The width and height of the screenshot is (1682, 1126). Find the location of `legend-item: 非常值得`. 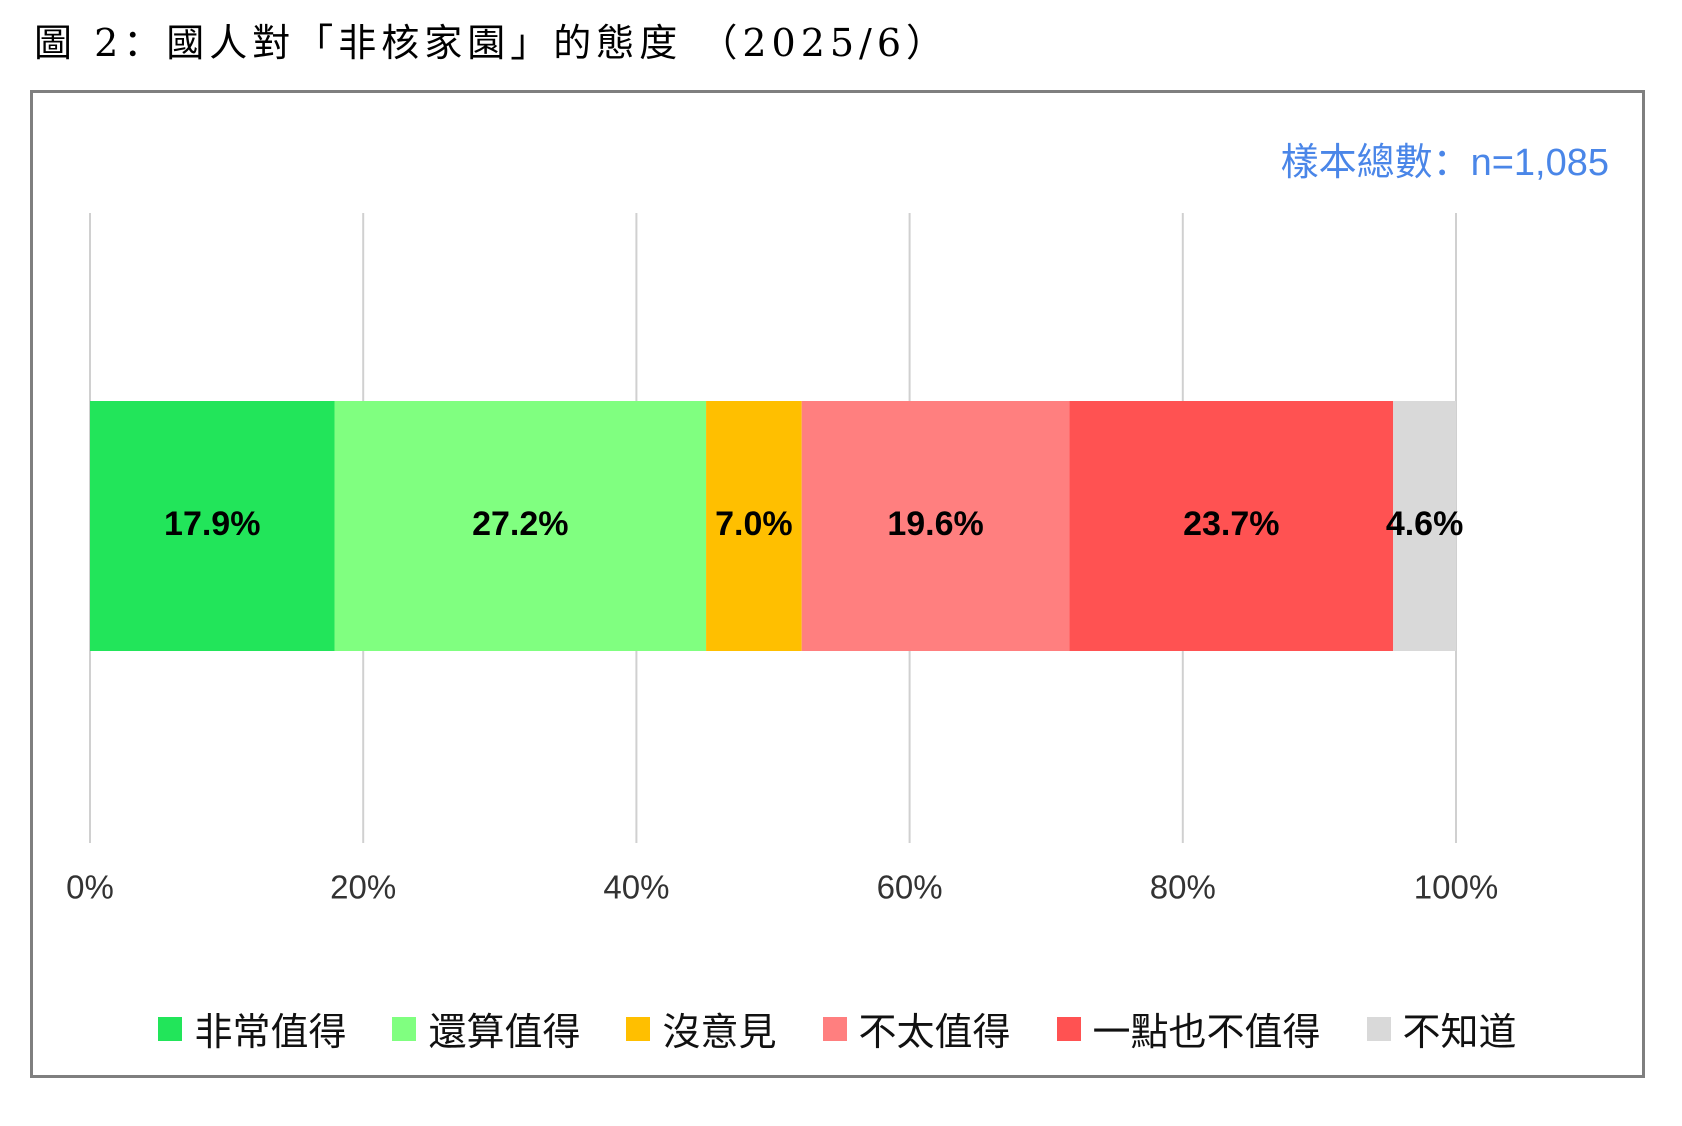

legend-item: 非常值得 is located at coordinates (252, 1028).